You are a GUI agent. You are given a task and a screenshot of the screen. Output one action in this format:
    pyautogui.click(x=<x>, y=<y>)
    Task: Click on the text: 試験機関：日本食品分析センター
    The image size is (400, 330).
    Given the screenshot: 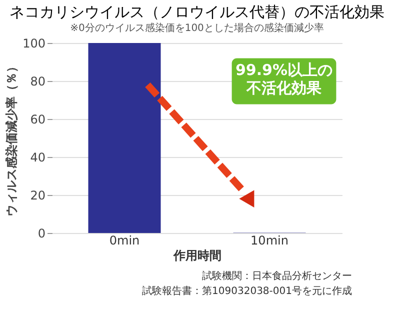 What is the action you would take?
    pyautogui.click(x=277, y=276)
    